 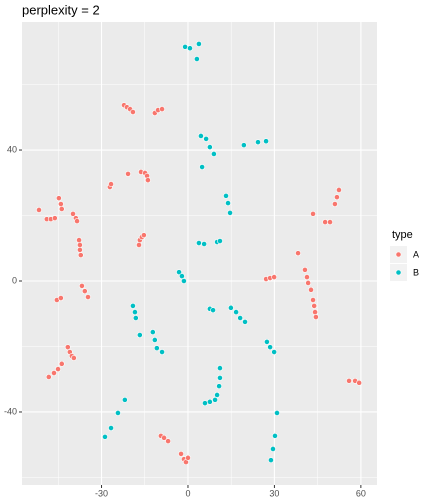 What do you see at coordinates (101, 493) in the screenshot?
I see `x-tick-label: -30` at bounding box center [101, 493].